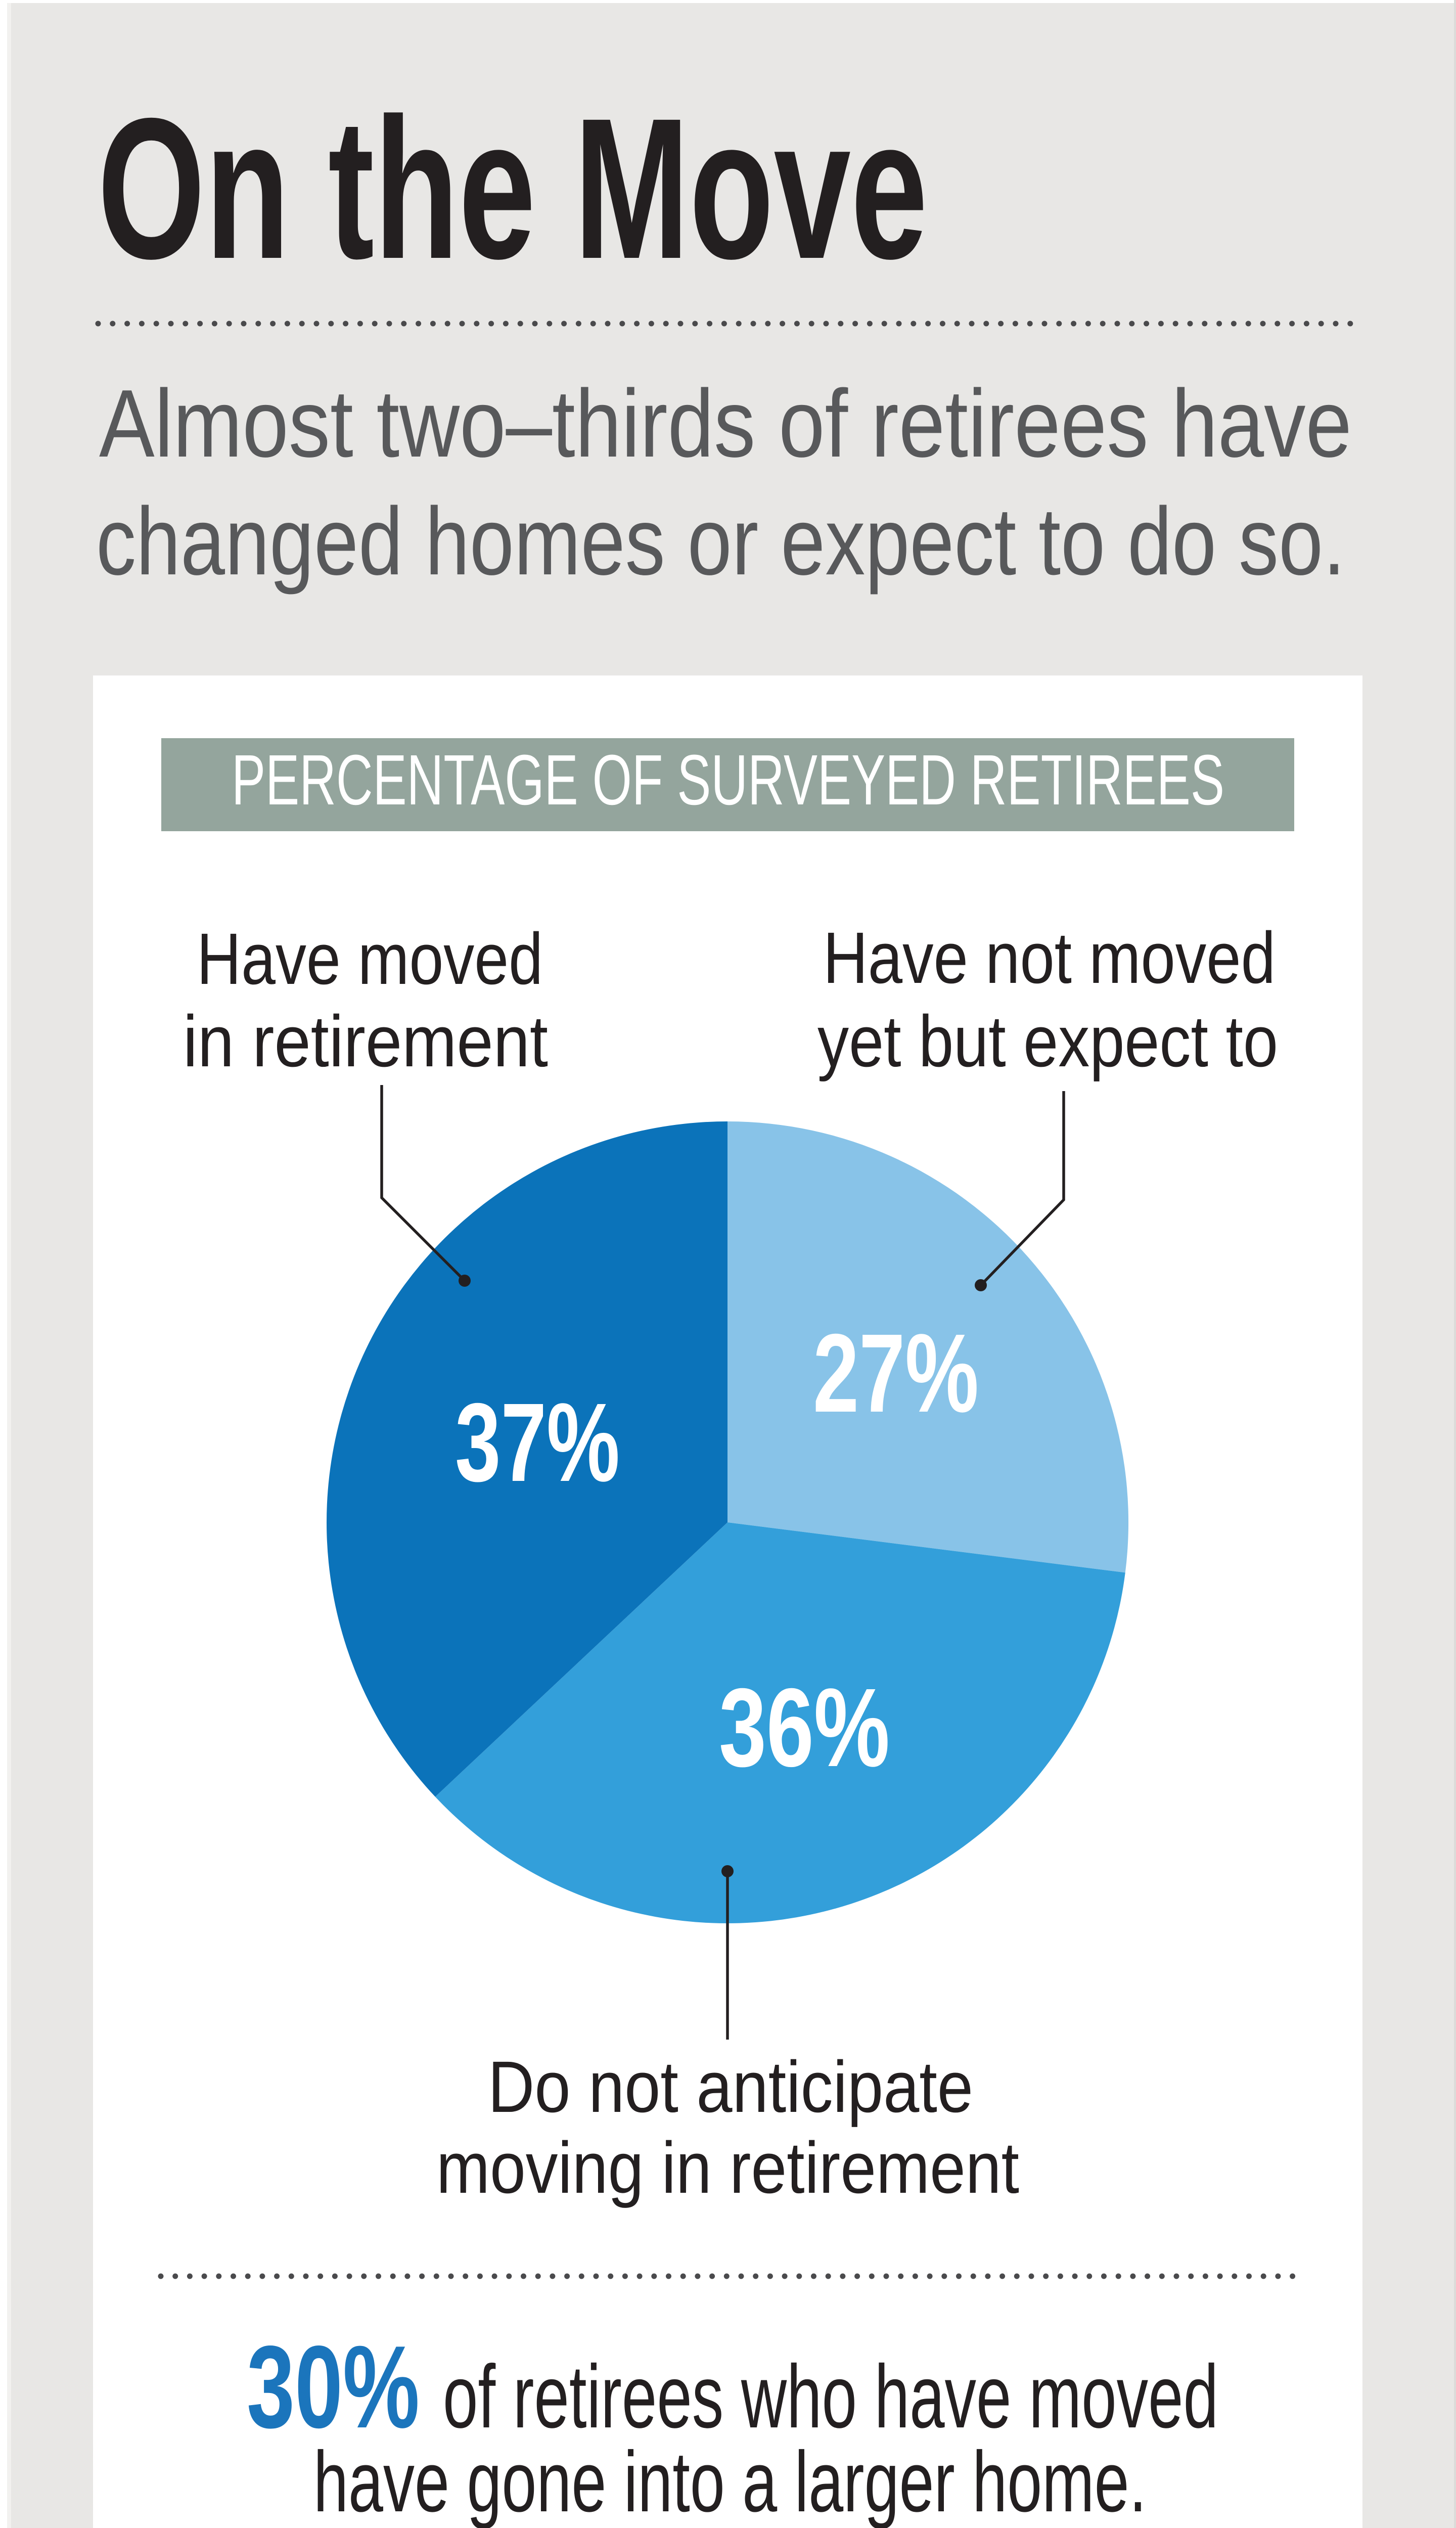 The height and width of the screenshot is (2528, 1456). What do you see at coordinates (1047, 1041) in the screenshot?
I see `svg-text: yet but expect to` at bounding box center [1047, 1041].